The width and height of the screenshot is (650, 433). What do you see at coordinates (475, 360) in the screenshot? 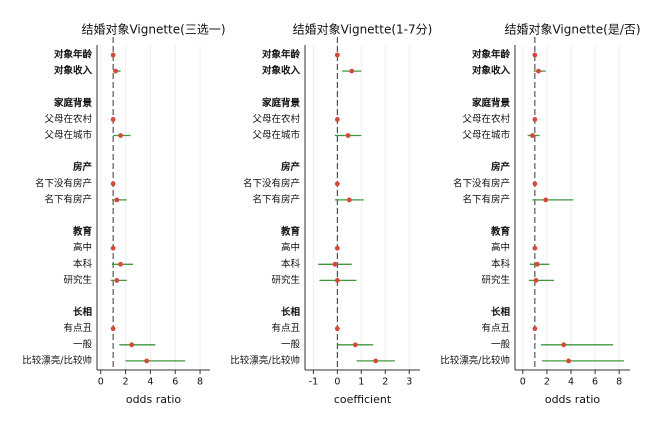
I see `row-label: 比较漂亮/比较帅` at bounding box center [475, 360].